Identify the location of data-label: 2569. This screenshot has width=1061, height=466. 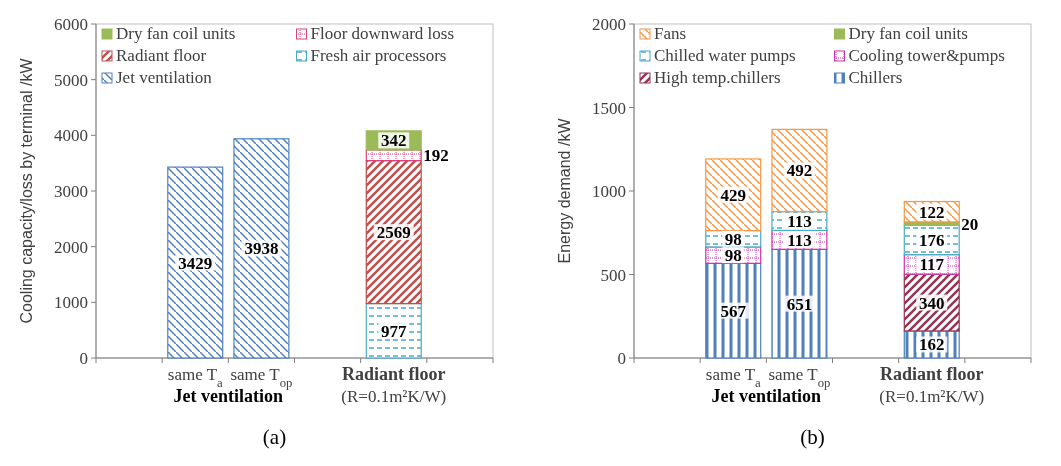
(393, 233).